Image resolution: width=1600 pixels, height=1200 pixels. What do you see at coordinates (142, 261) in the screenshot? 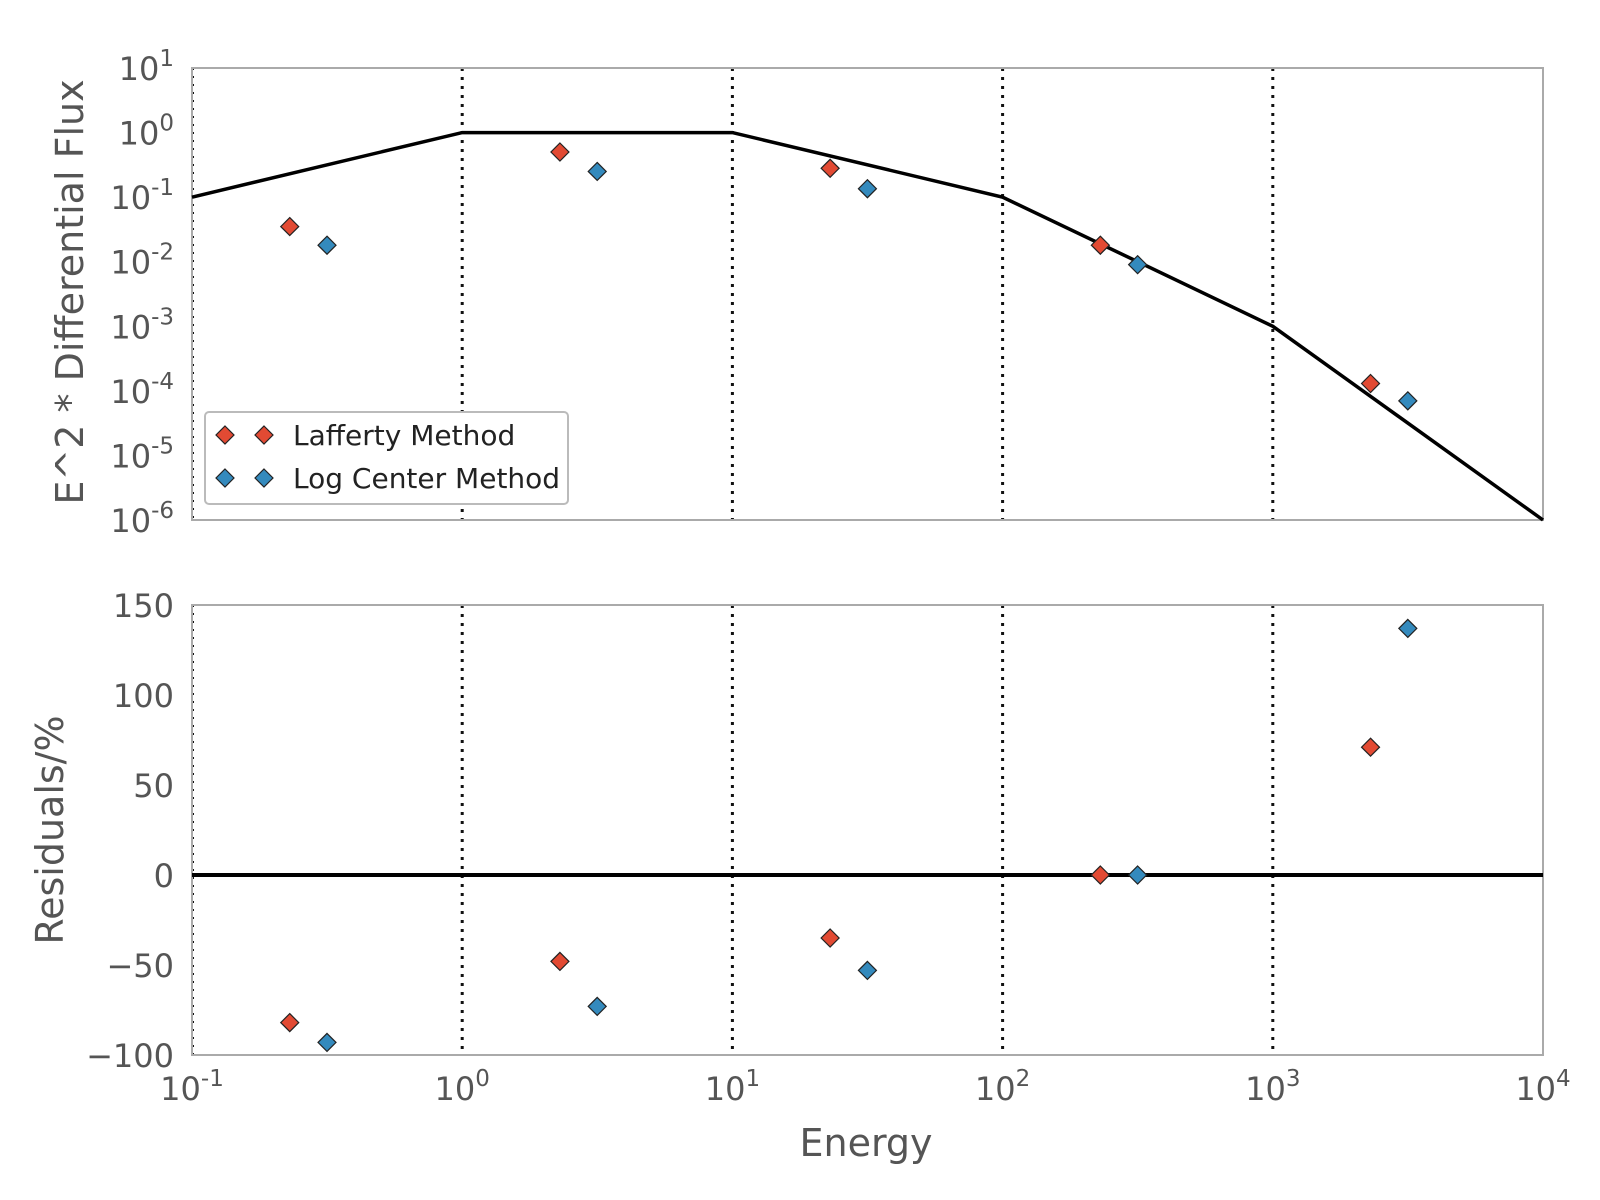
I see `flux-y-tick-label: 10⁻²` at bounding box center [142, 261].